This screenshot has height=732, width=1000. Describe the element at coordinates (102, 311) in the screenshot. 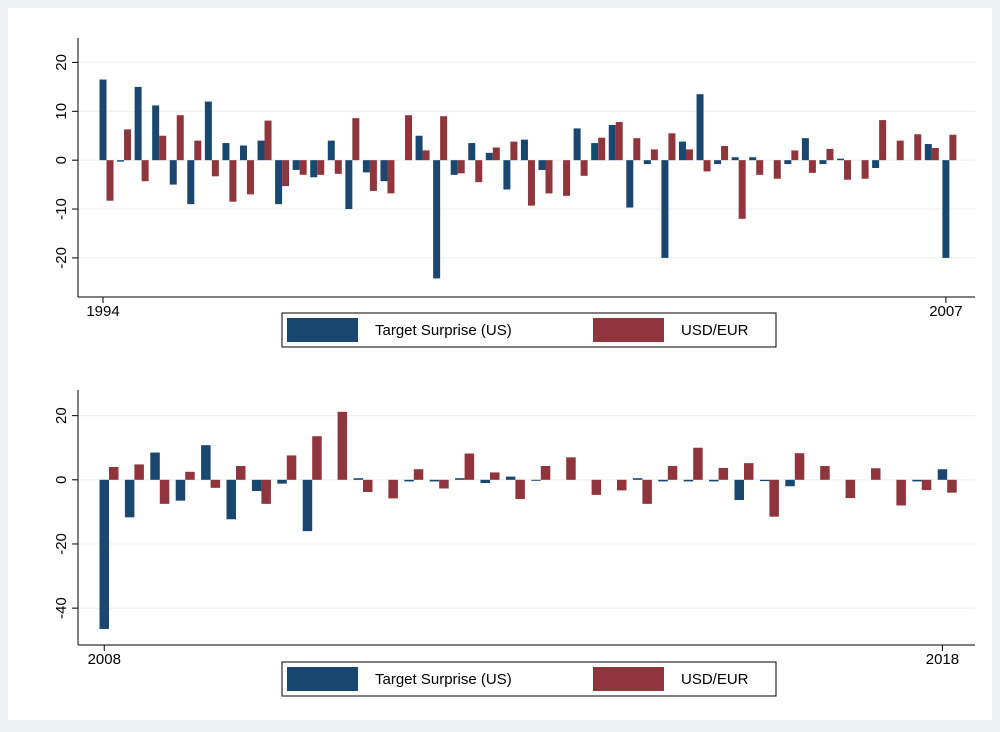

I see `x-tick-label: 1994` at that location.